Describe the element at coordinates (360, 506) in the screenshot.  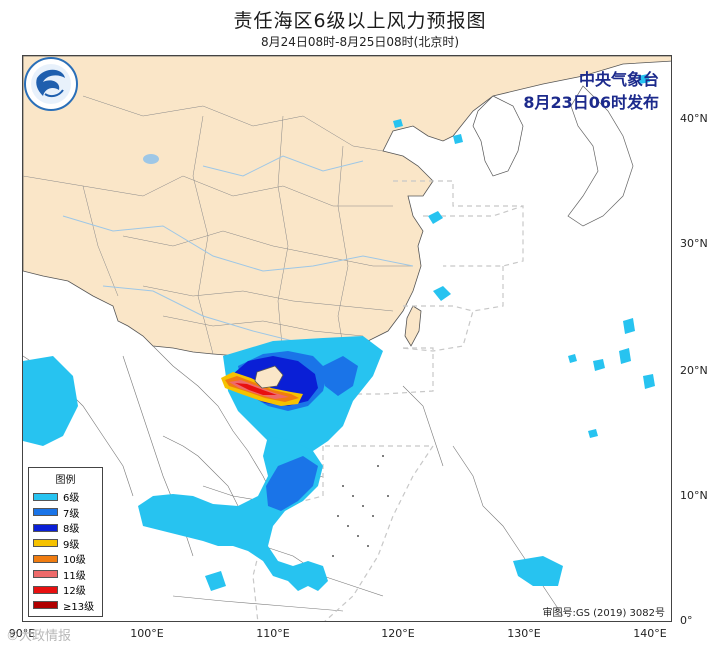
I see `south-sea-islands` at that location.